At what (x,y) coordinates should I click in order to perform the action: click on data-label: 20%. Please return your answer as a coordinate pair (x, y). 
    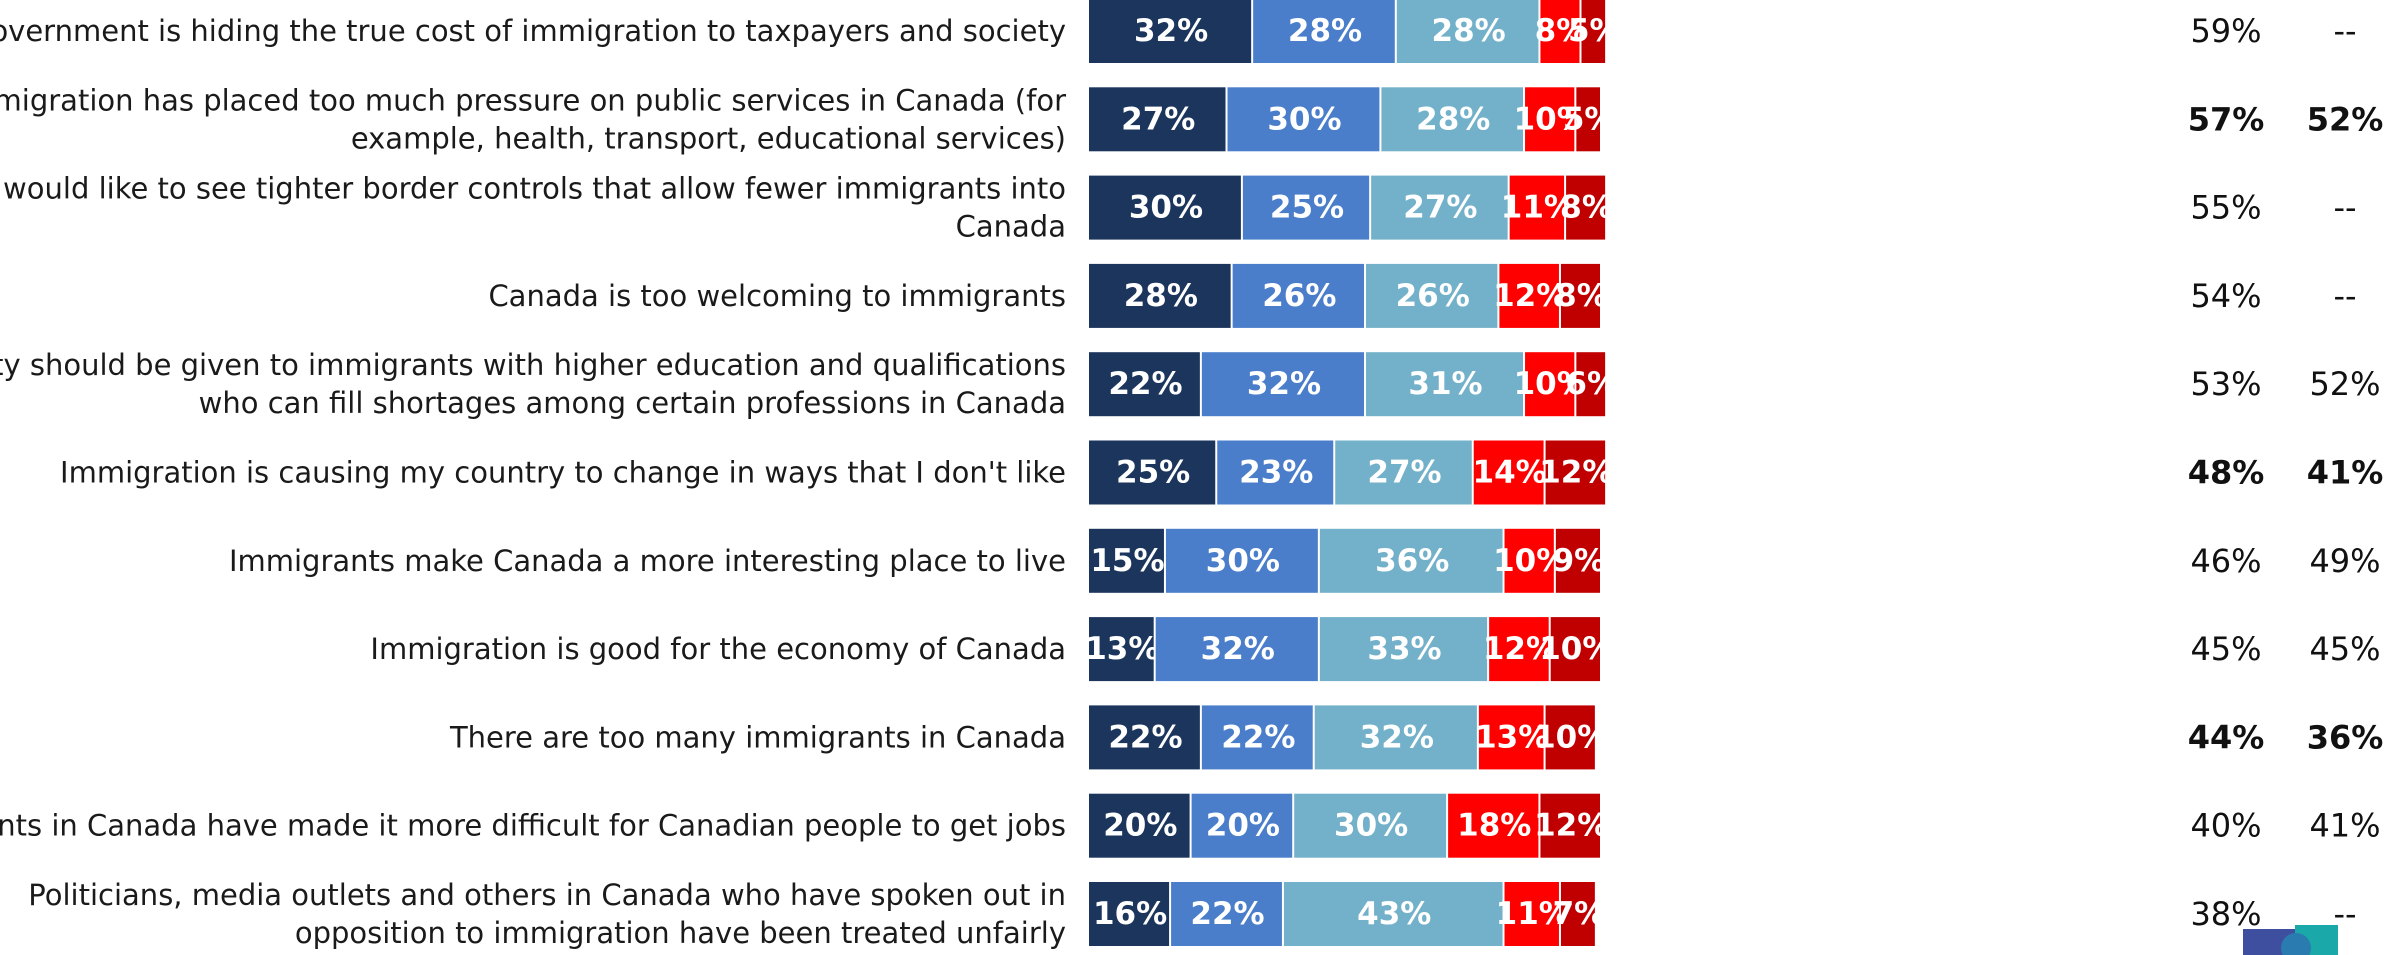
    Looking at the image, I should click on (1140, 826).